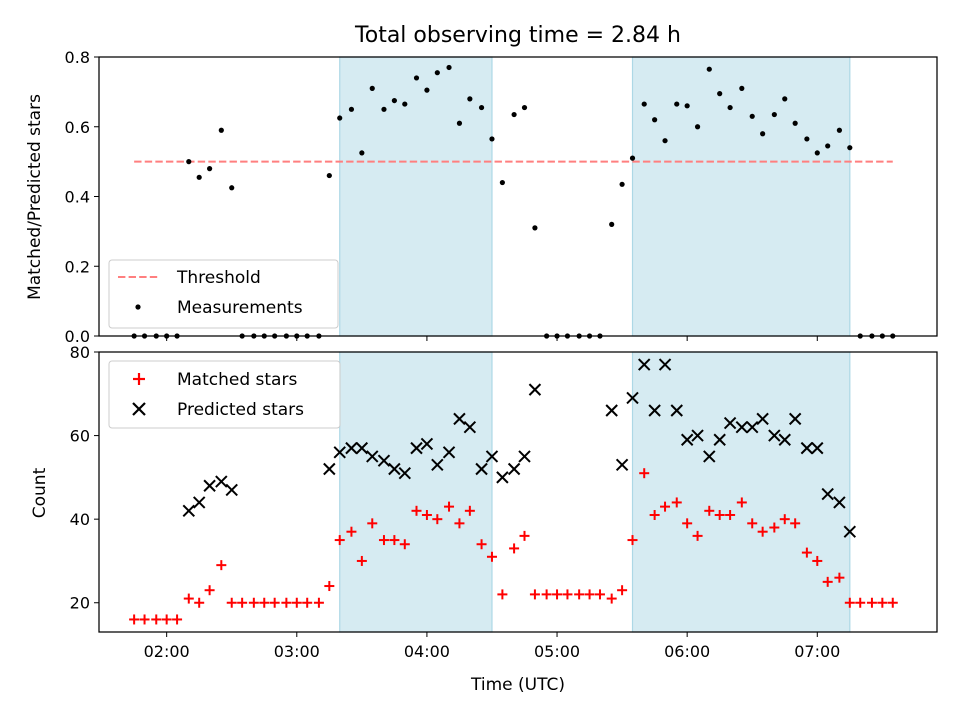 This screenshot has width=960, height=720. I want to click on ratio-y-ticks: 0.0 0.2 0.4 0.6 0.8, so click(82, 197).